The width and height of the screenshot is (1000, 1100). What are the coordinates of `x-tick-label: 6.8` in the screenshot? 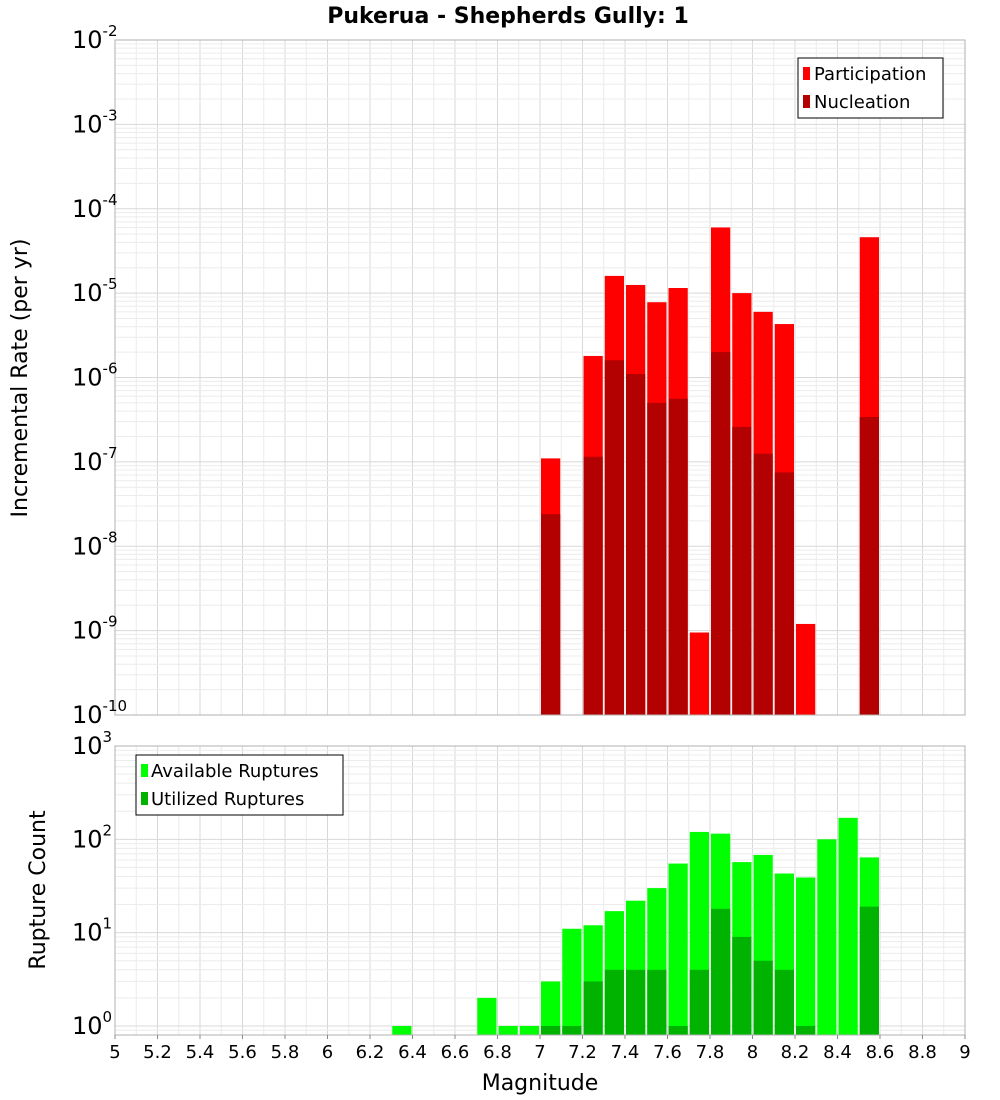 It's located at (497, 1052).